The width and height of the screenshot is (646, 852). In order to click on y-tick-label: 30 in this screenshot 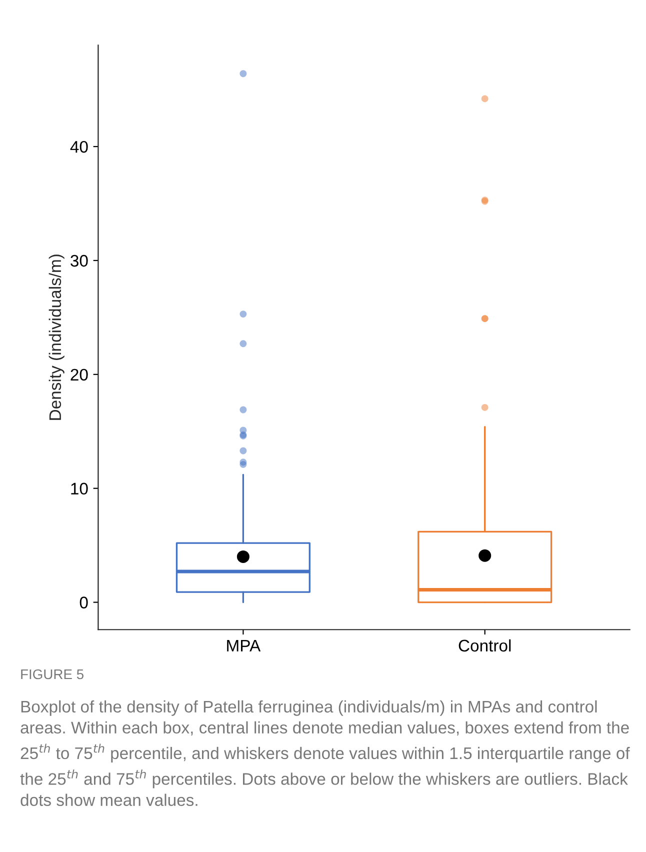, I will do `click(79, 260)`.